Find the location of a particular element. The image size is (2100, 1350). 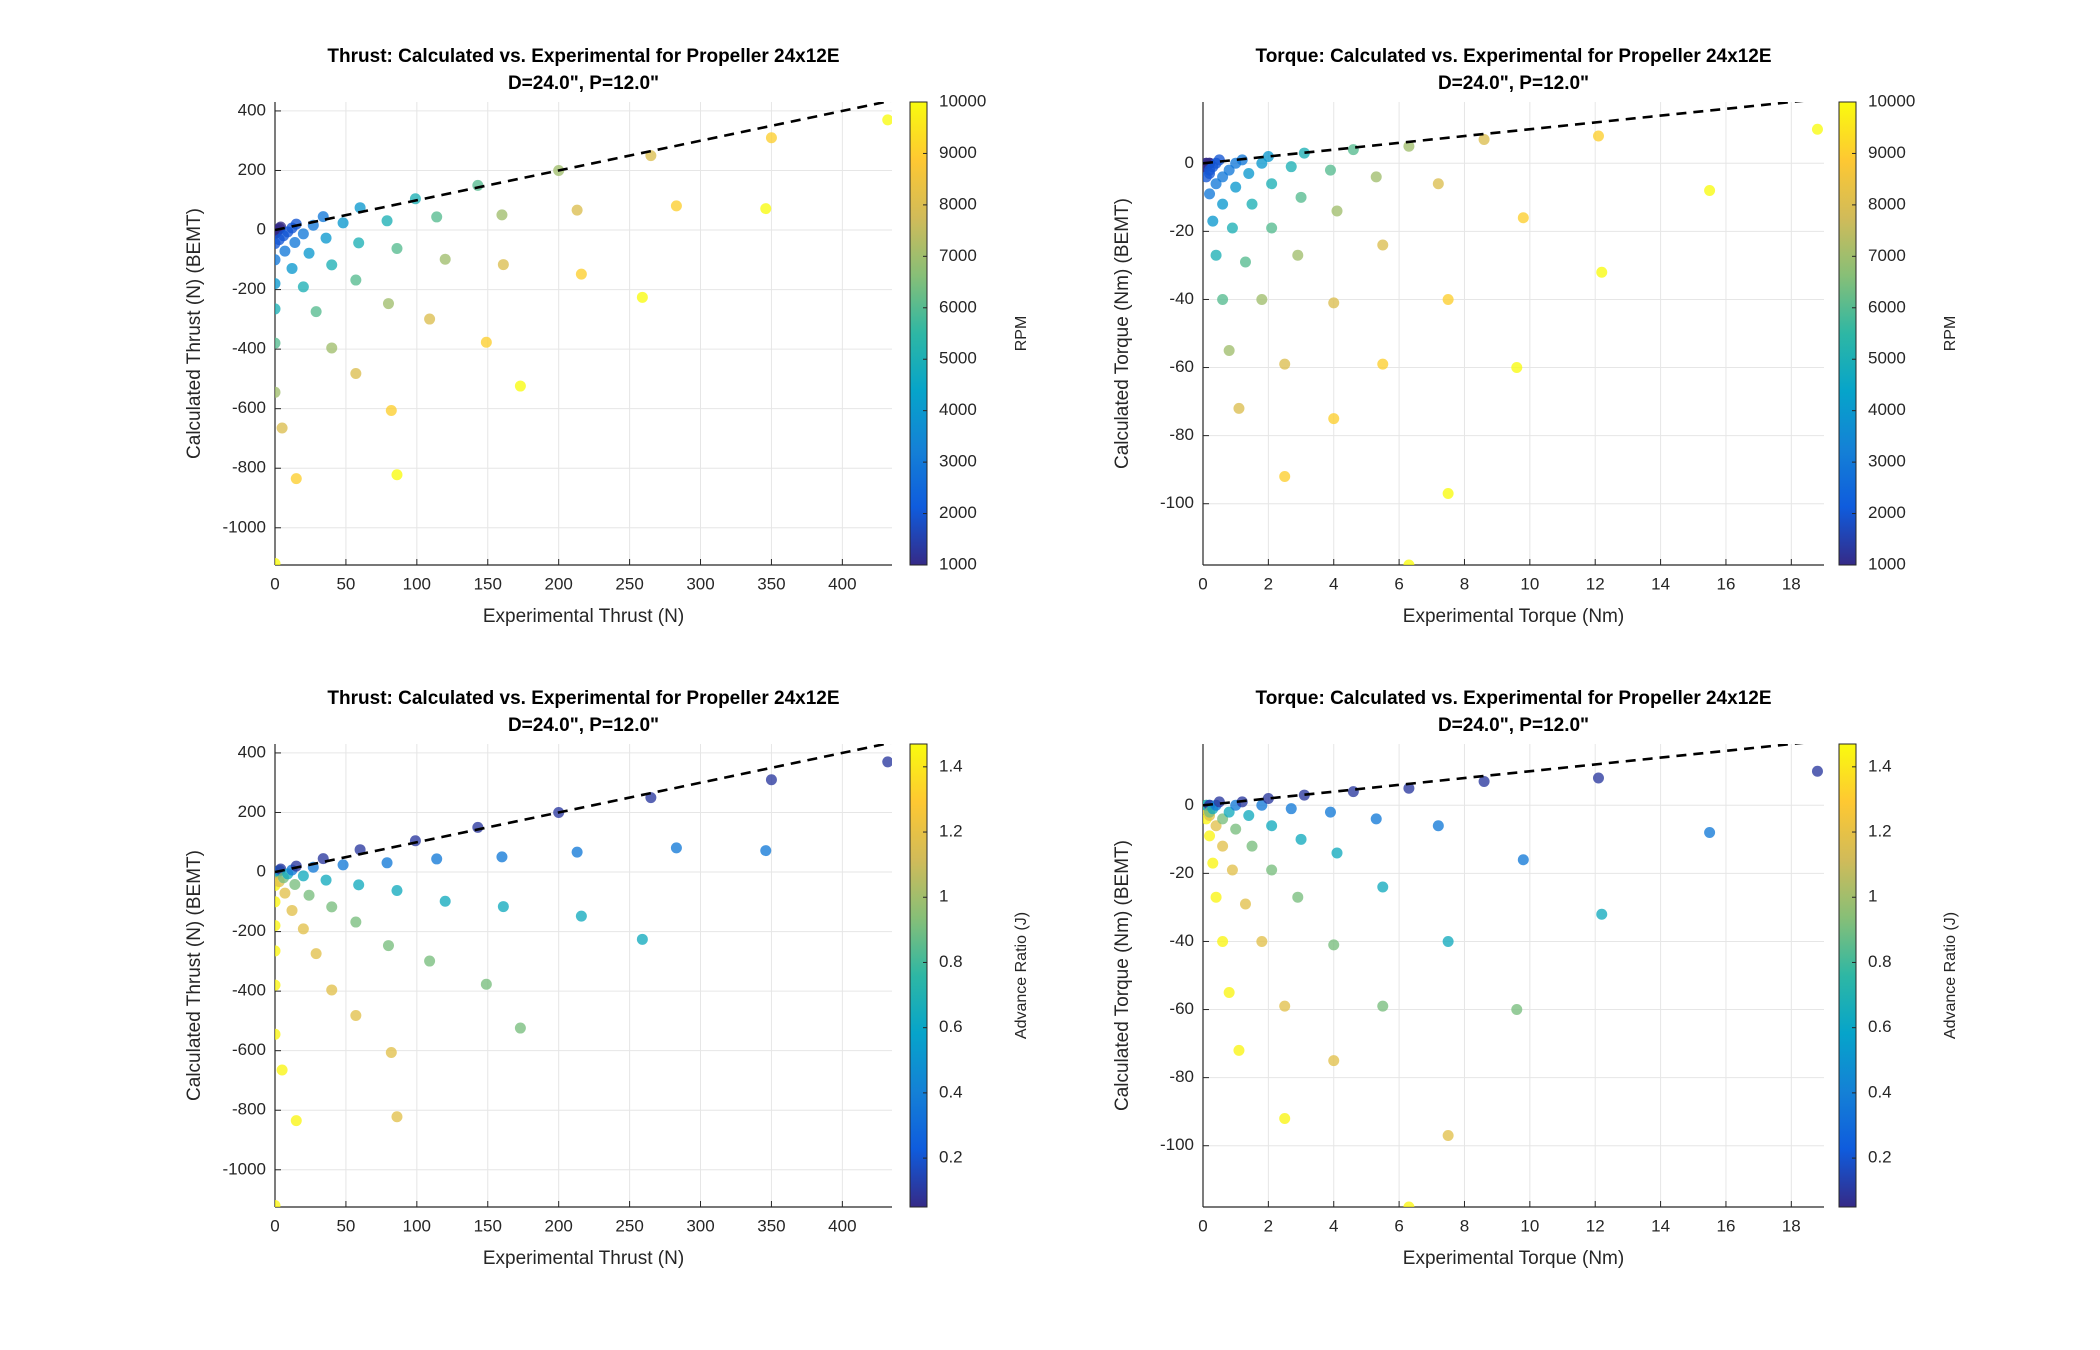

x-tick-label: 300 is located at coordinates (700, 1225).